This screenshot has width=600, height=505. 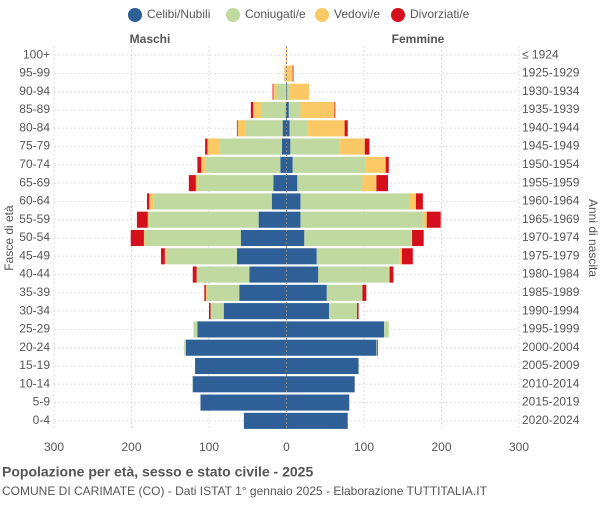 What do you see at coordinates (551, 109) in the screenshot?
I see `y2-tick-label: 1935-1939` at bounding box center [551, 109].